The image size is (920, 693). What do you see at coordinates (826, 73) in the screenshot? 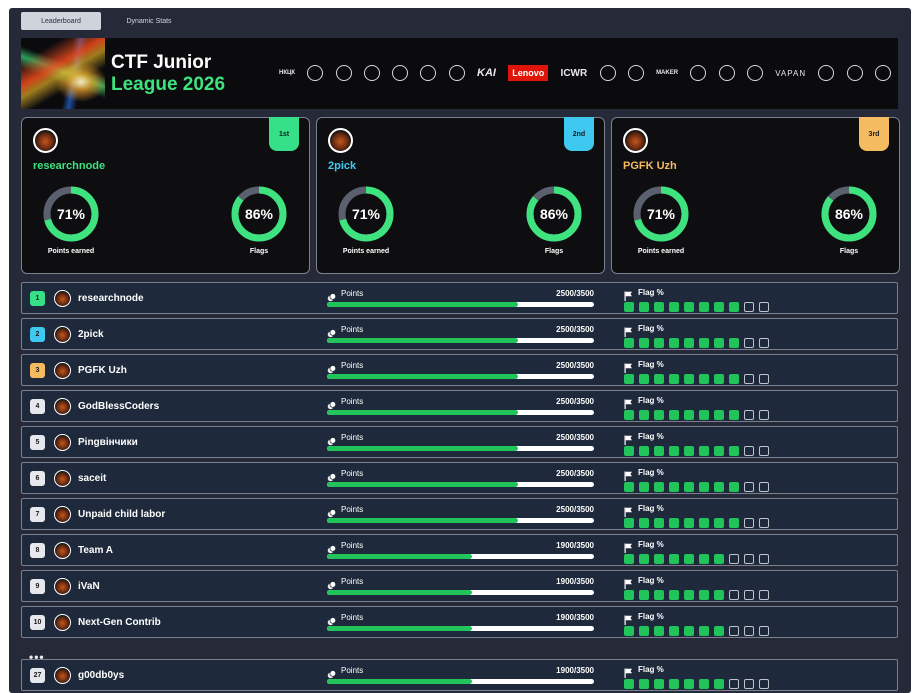
I see `sponsor-logo` at bounding box center [826, 73].